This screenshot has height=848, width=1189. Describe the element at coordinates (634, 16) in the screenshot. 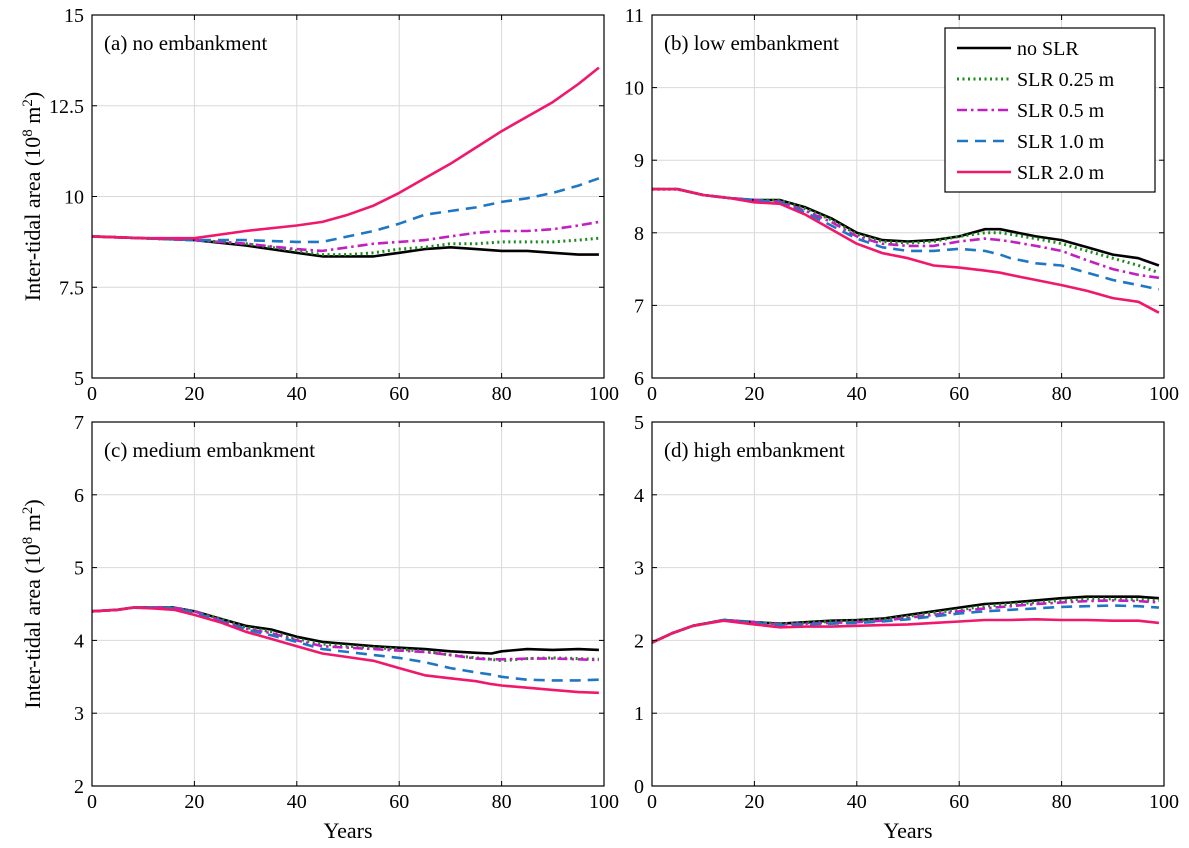

I see `y-tick-label: 11` at that location.